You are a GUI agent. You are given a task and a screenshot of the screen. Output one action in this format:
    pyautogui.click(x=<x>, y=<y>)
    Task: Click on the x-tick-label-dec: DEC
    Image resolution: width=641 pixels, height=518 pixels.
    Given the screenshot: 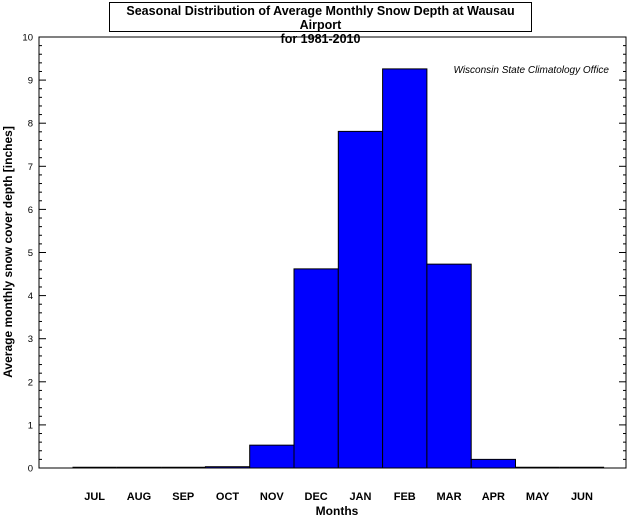 What is the action you would take?
    pyautogui.click(x=316, y=497)
    